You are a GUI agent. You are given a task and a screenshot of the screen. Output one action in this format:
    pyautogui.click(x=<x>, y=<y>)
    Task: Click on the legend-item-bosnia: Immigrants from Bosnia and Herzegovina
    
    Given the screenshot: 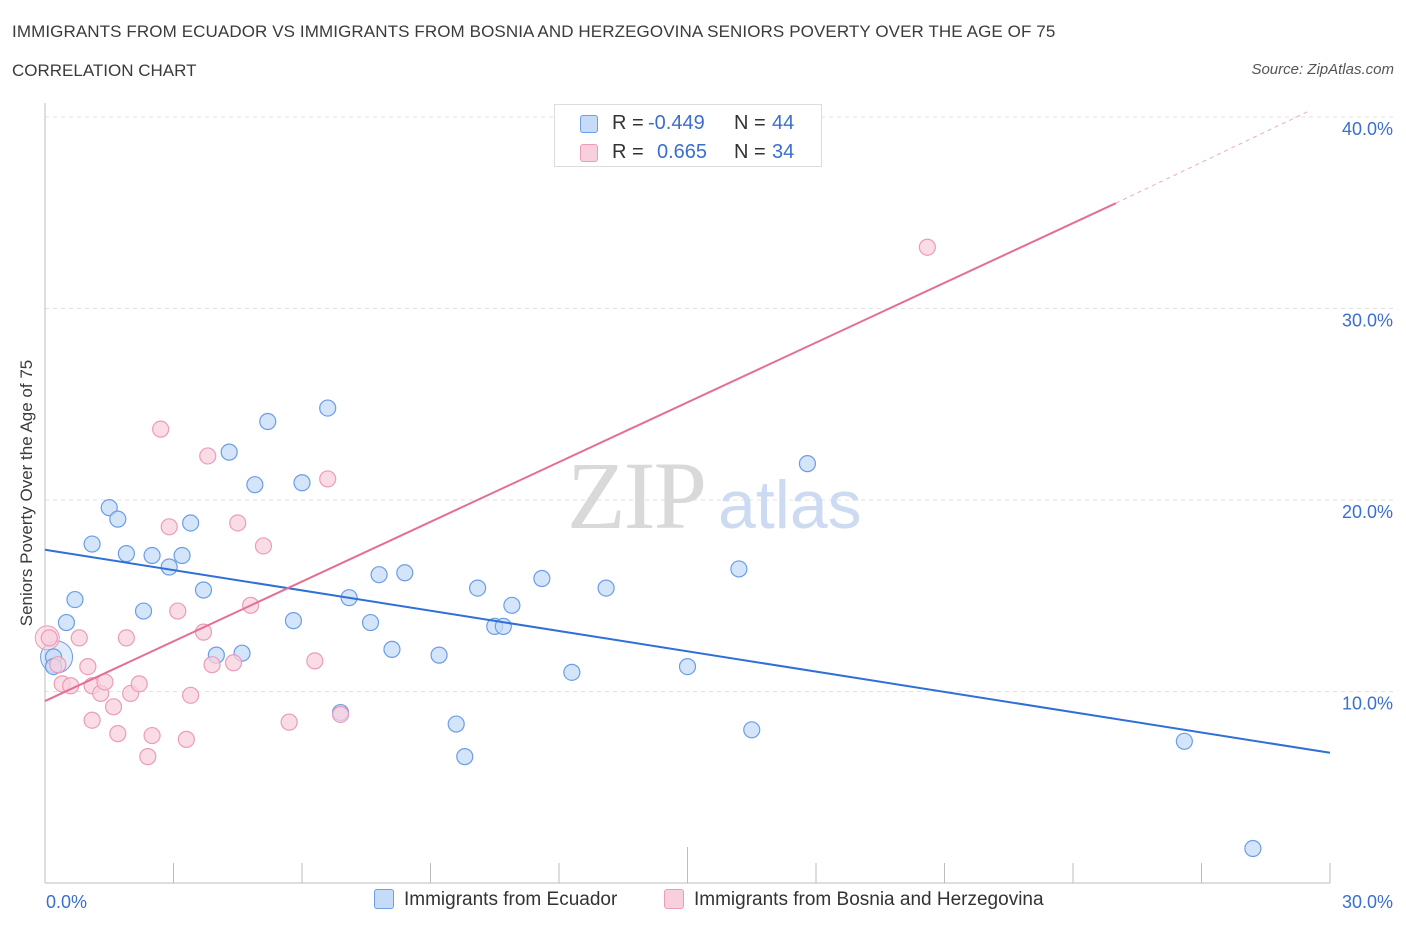 What is the action you would take?
    pyautogui.click(x=854, y=900)
    